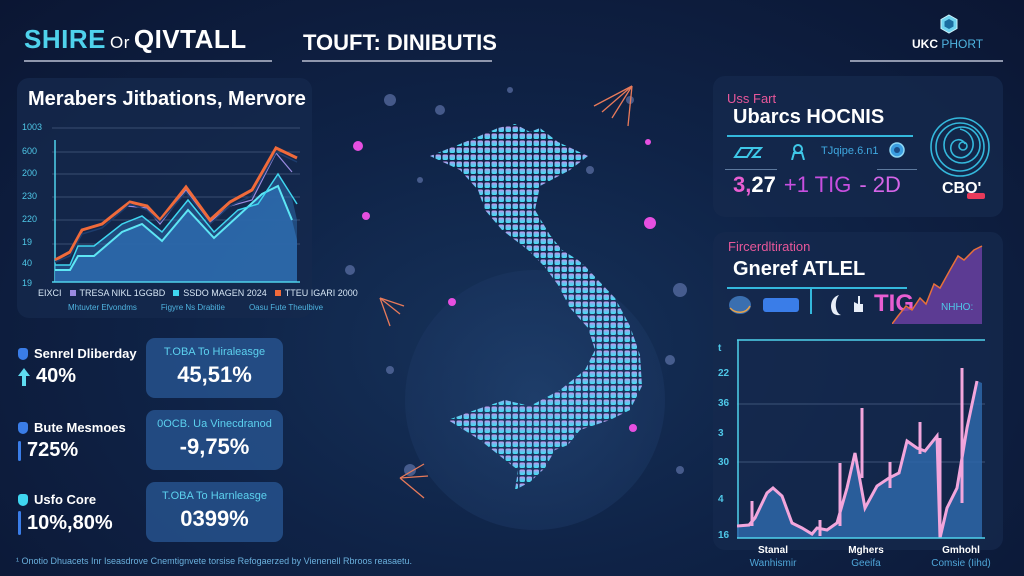 This screenshot has width=1024, height=576. I want to click on stat-label: Senrel Dliberday, so click(85, 353).